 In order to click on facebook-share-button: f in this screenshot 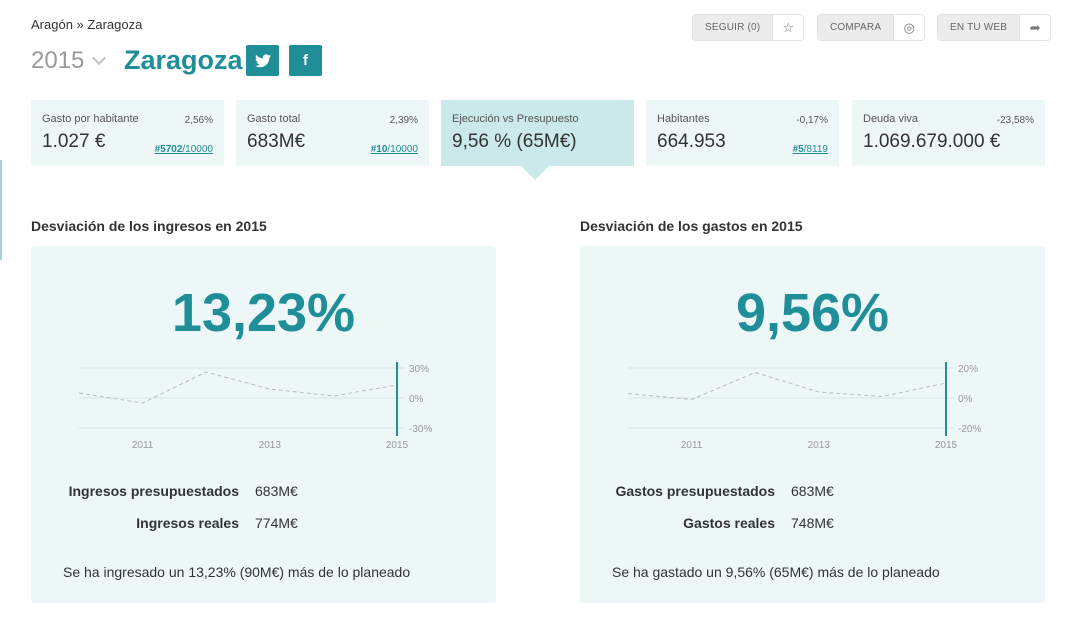, I will do `click(305, 60)`.